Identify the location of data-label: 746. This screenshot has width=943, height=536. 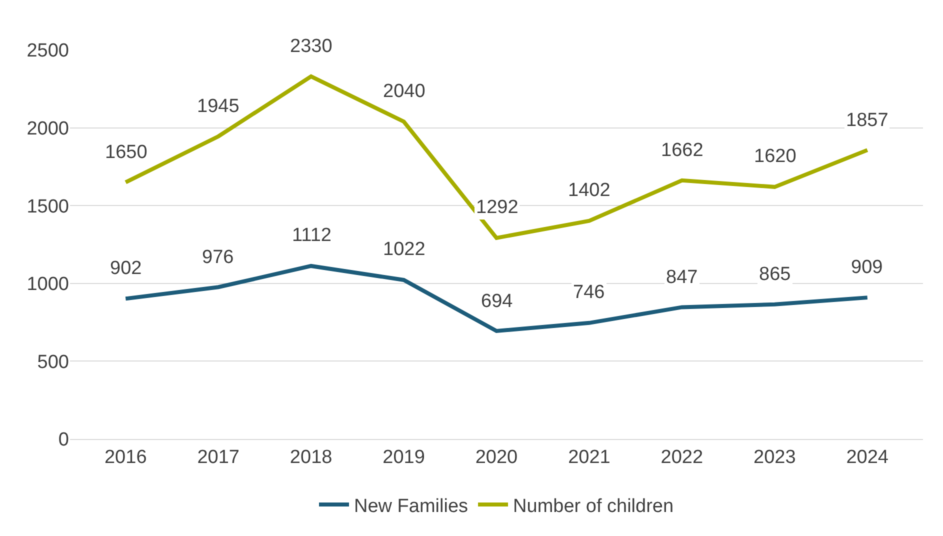
(589, 292).